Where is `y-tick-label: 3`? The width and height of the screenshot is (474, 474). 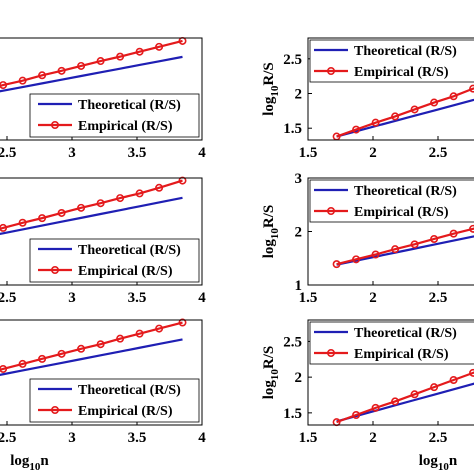 y-tick-label: 3 is located at coordinates (299, 179).